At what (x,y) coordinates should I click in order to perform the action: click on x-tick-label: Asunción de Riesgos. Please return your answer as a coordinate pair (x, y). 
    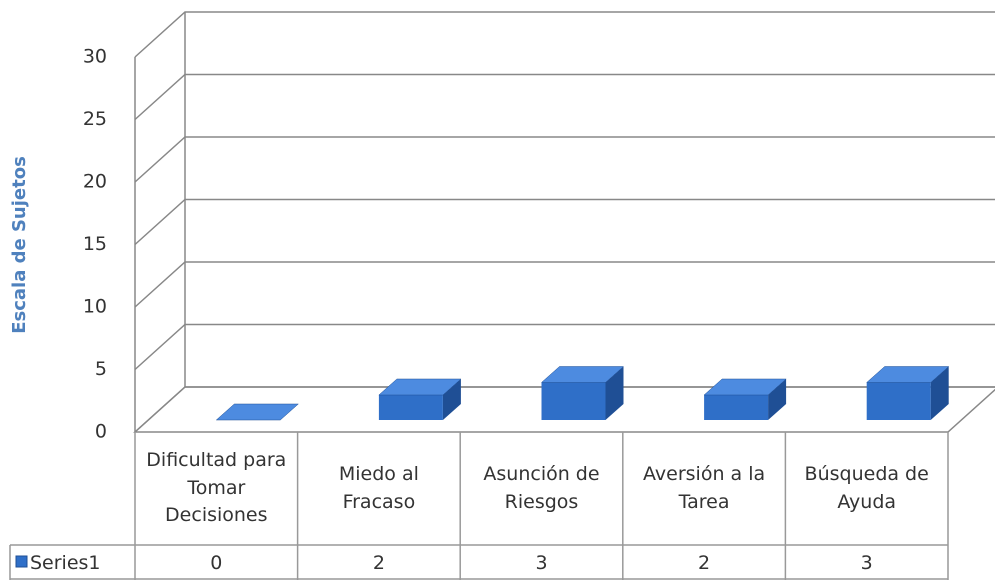
    Looking at the image, I should click on (541, 487).